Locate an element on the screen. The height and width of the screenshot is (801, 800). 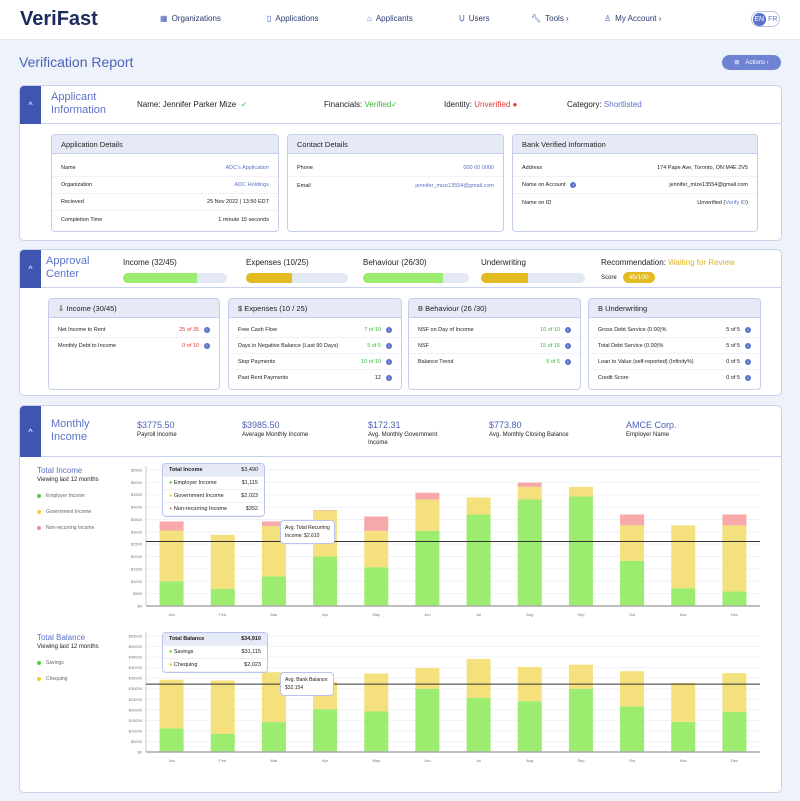
nav-users: Ụ Users is located at coordinates (474, 18).